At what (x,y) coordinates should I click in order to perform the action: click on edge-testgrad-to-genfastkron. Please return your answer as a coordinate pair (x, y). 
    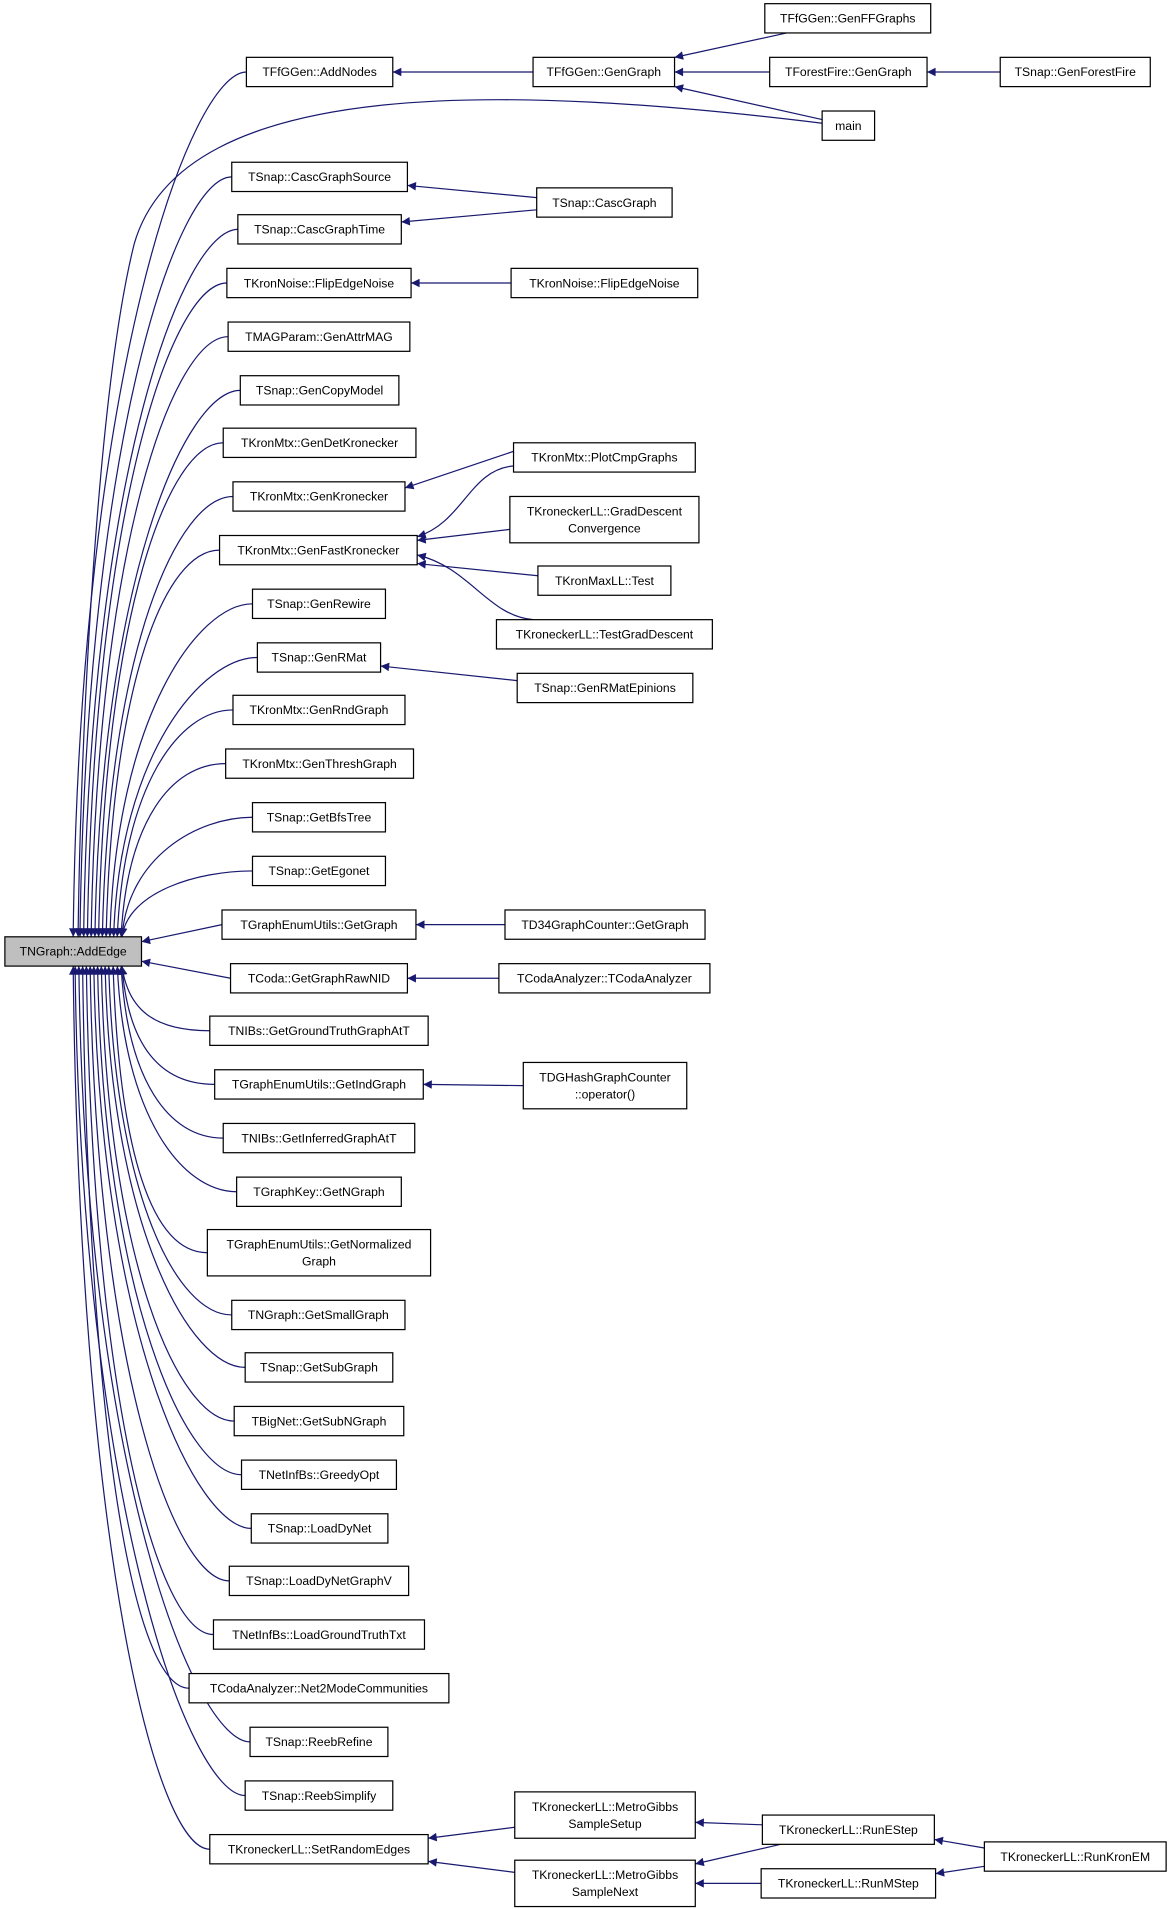
    Looking at the image, I should click on (475, 586).